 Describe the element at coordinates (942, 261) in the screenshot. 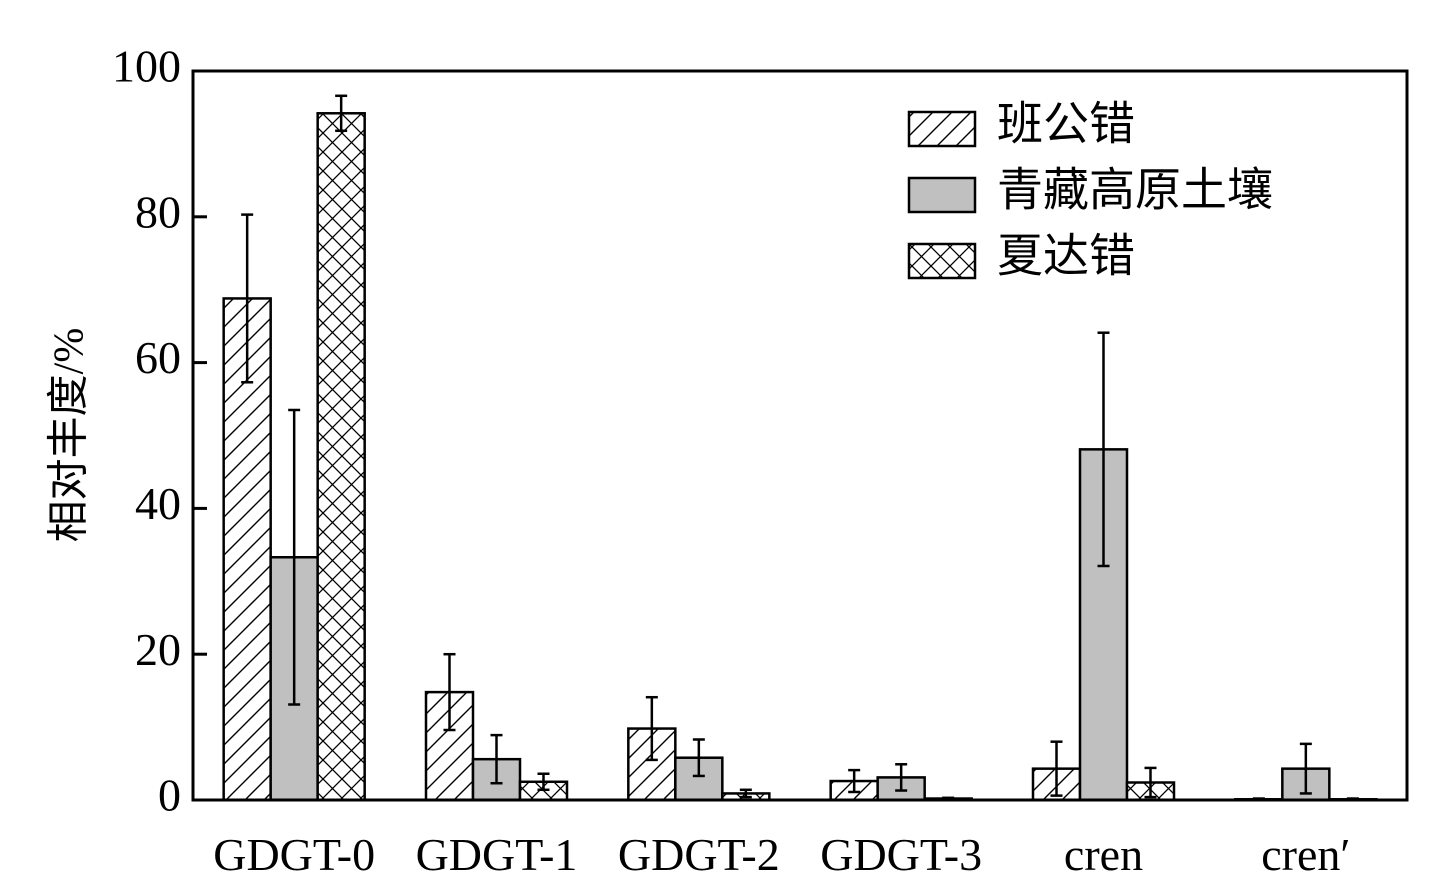

I see `legend-swatch-夏达错` at that location.